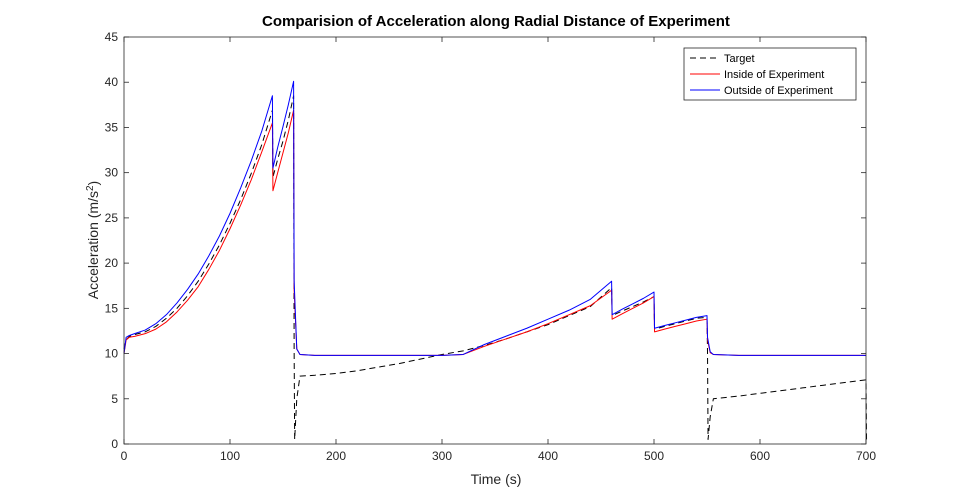 The height and width of the screenshot is (499, 958). Describe the element at coordinates (93, 245) in the screenshot. I see `y-axis-label-main: Acceleration (m/s` at that location.